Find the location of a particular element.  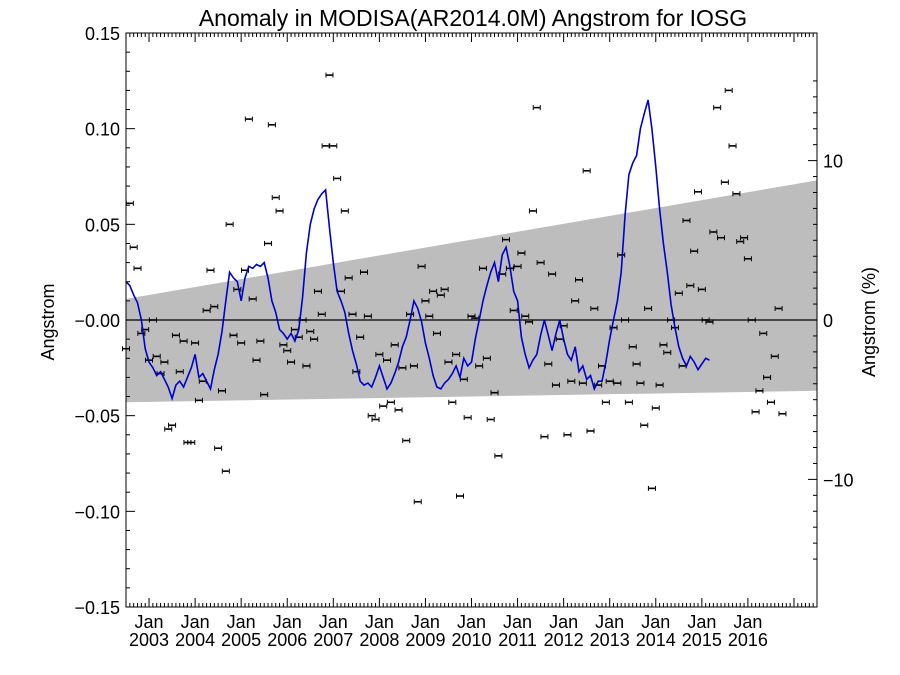

y-tick-label: −0.15 is located at coordinates (97, 608).